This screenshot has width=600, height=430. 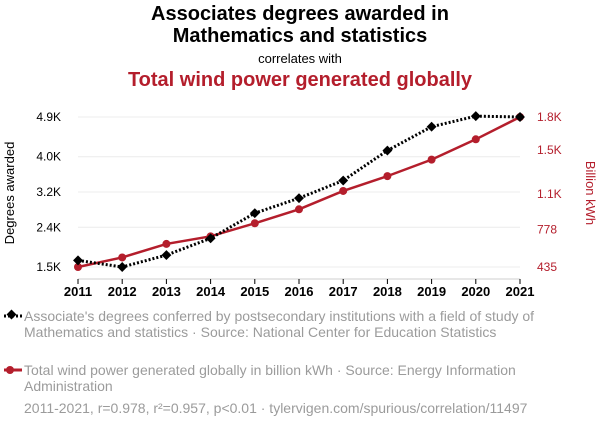 What do you see at coordinates (547, 267) in the screenshot?
I see `right-tick-label-0: 435` at bounding box center [547, 267].